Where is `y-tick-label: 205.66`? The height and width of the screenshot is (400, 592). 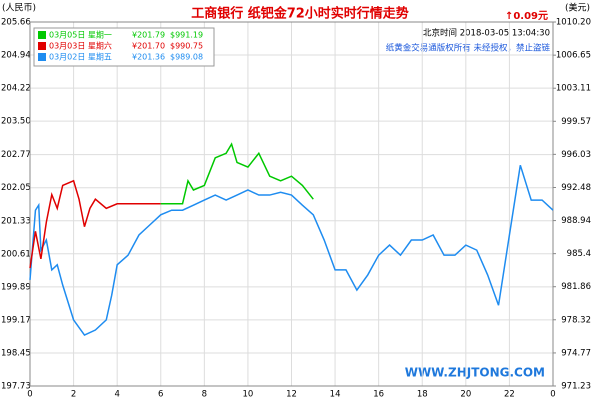 y-tick-label: 205.66 is located at coordinates (16, 23).